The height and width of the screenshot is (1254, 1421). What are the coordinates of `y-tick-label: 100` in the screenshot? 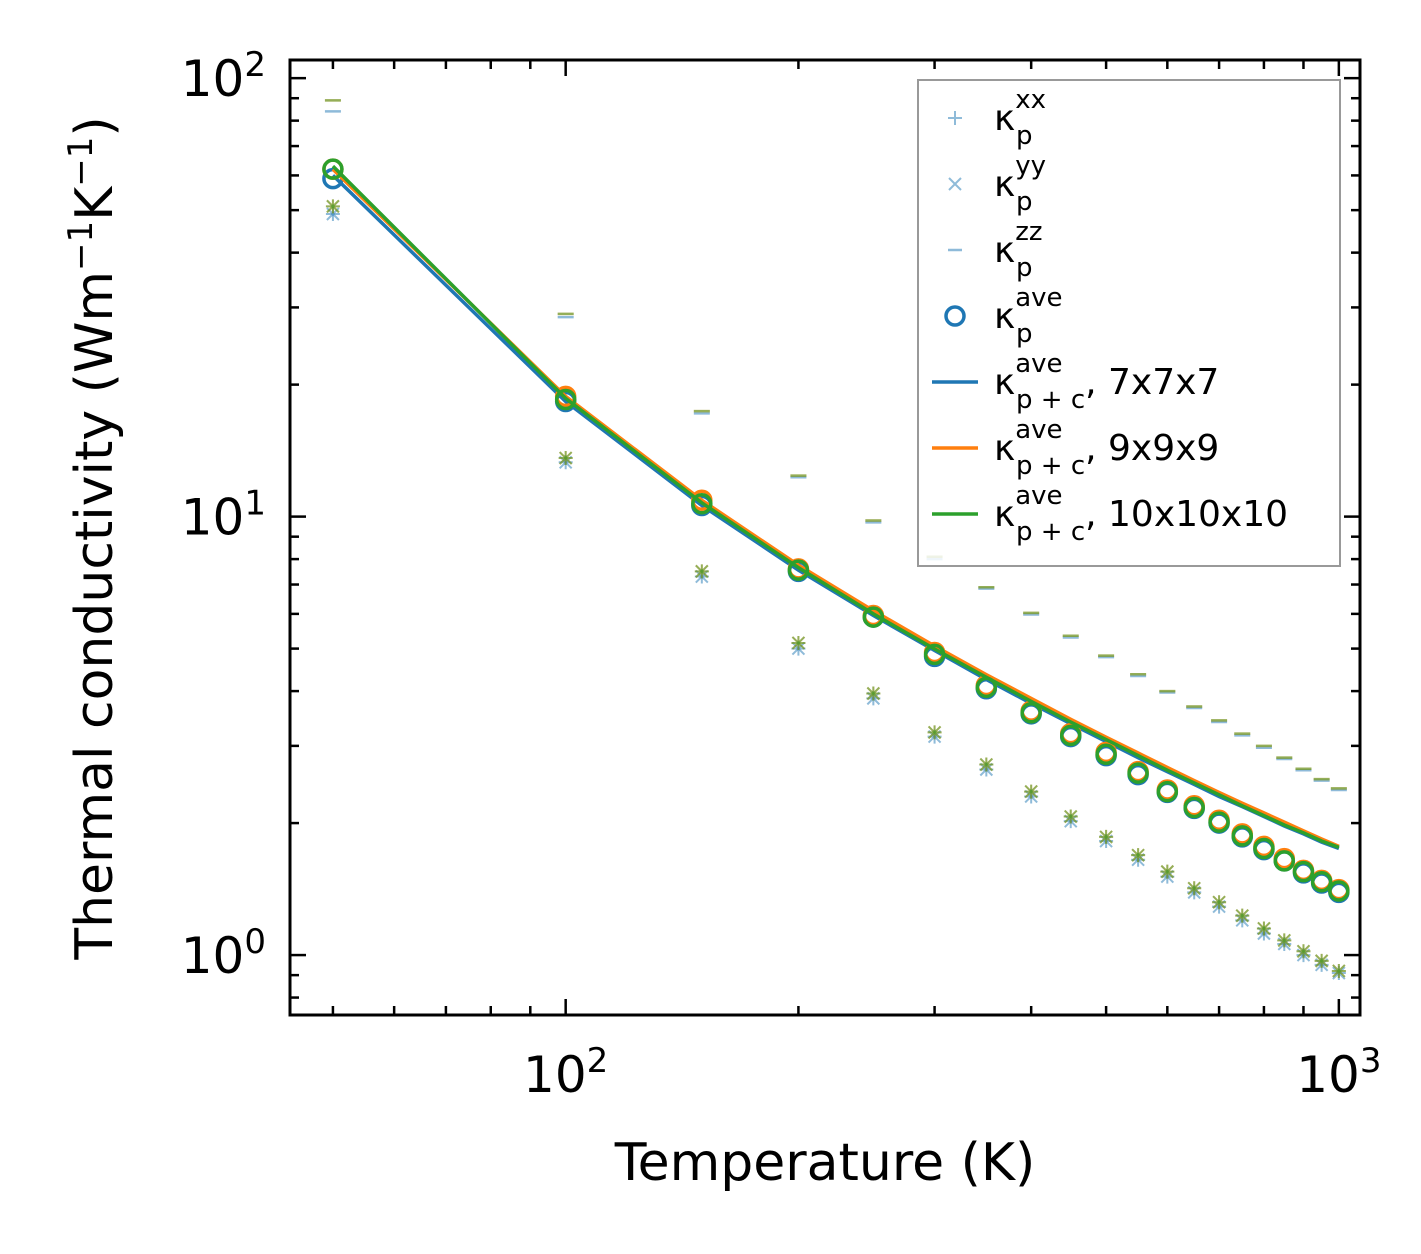 It's located at (223, 953).